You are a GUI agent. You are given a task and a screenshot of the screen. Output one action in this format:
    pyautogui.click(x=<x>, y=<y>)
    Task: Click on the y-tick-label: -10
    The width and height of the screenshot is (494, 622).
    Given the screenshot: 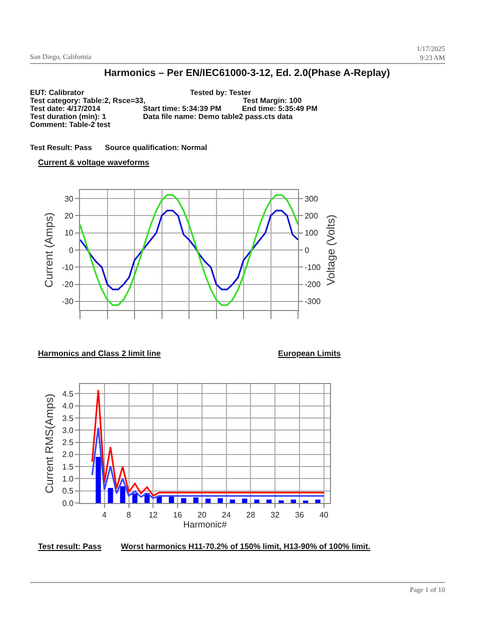 What is the action you would take?
    pyautogui.click(x=68, y=267)
    